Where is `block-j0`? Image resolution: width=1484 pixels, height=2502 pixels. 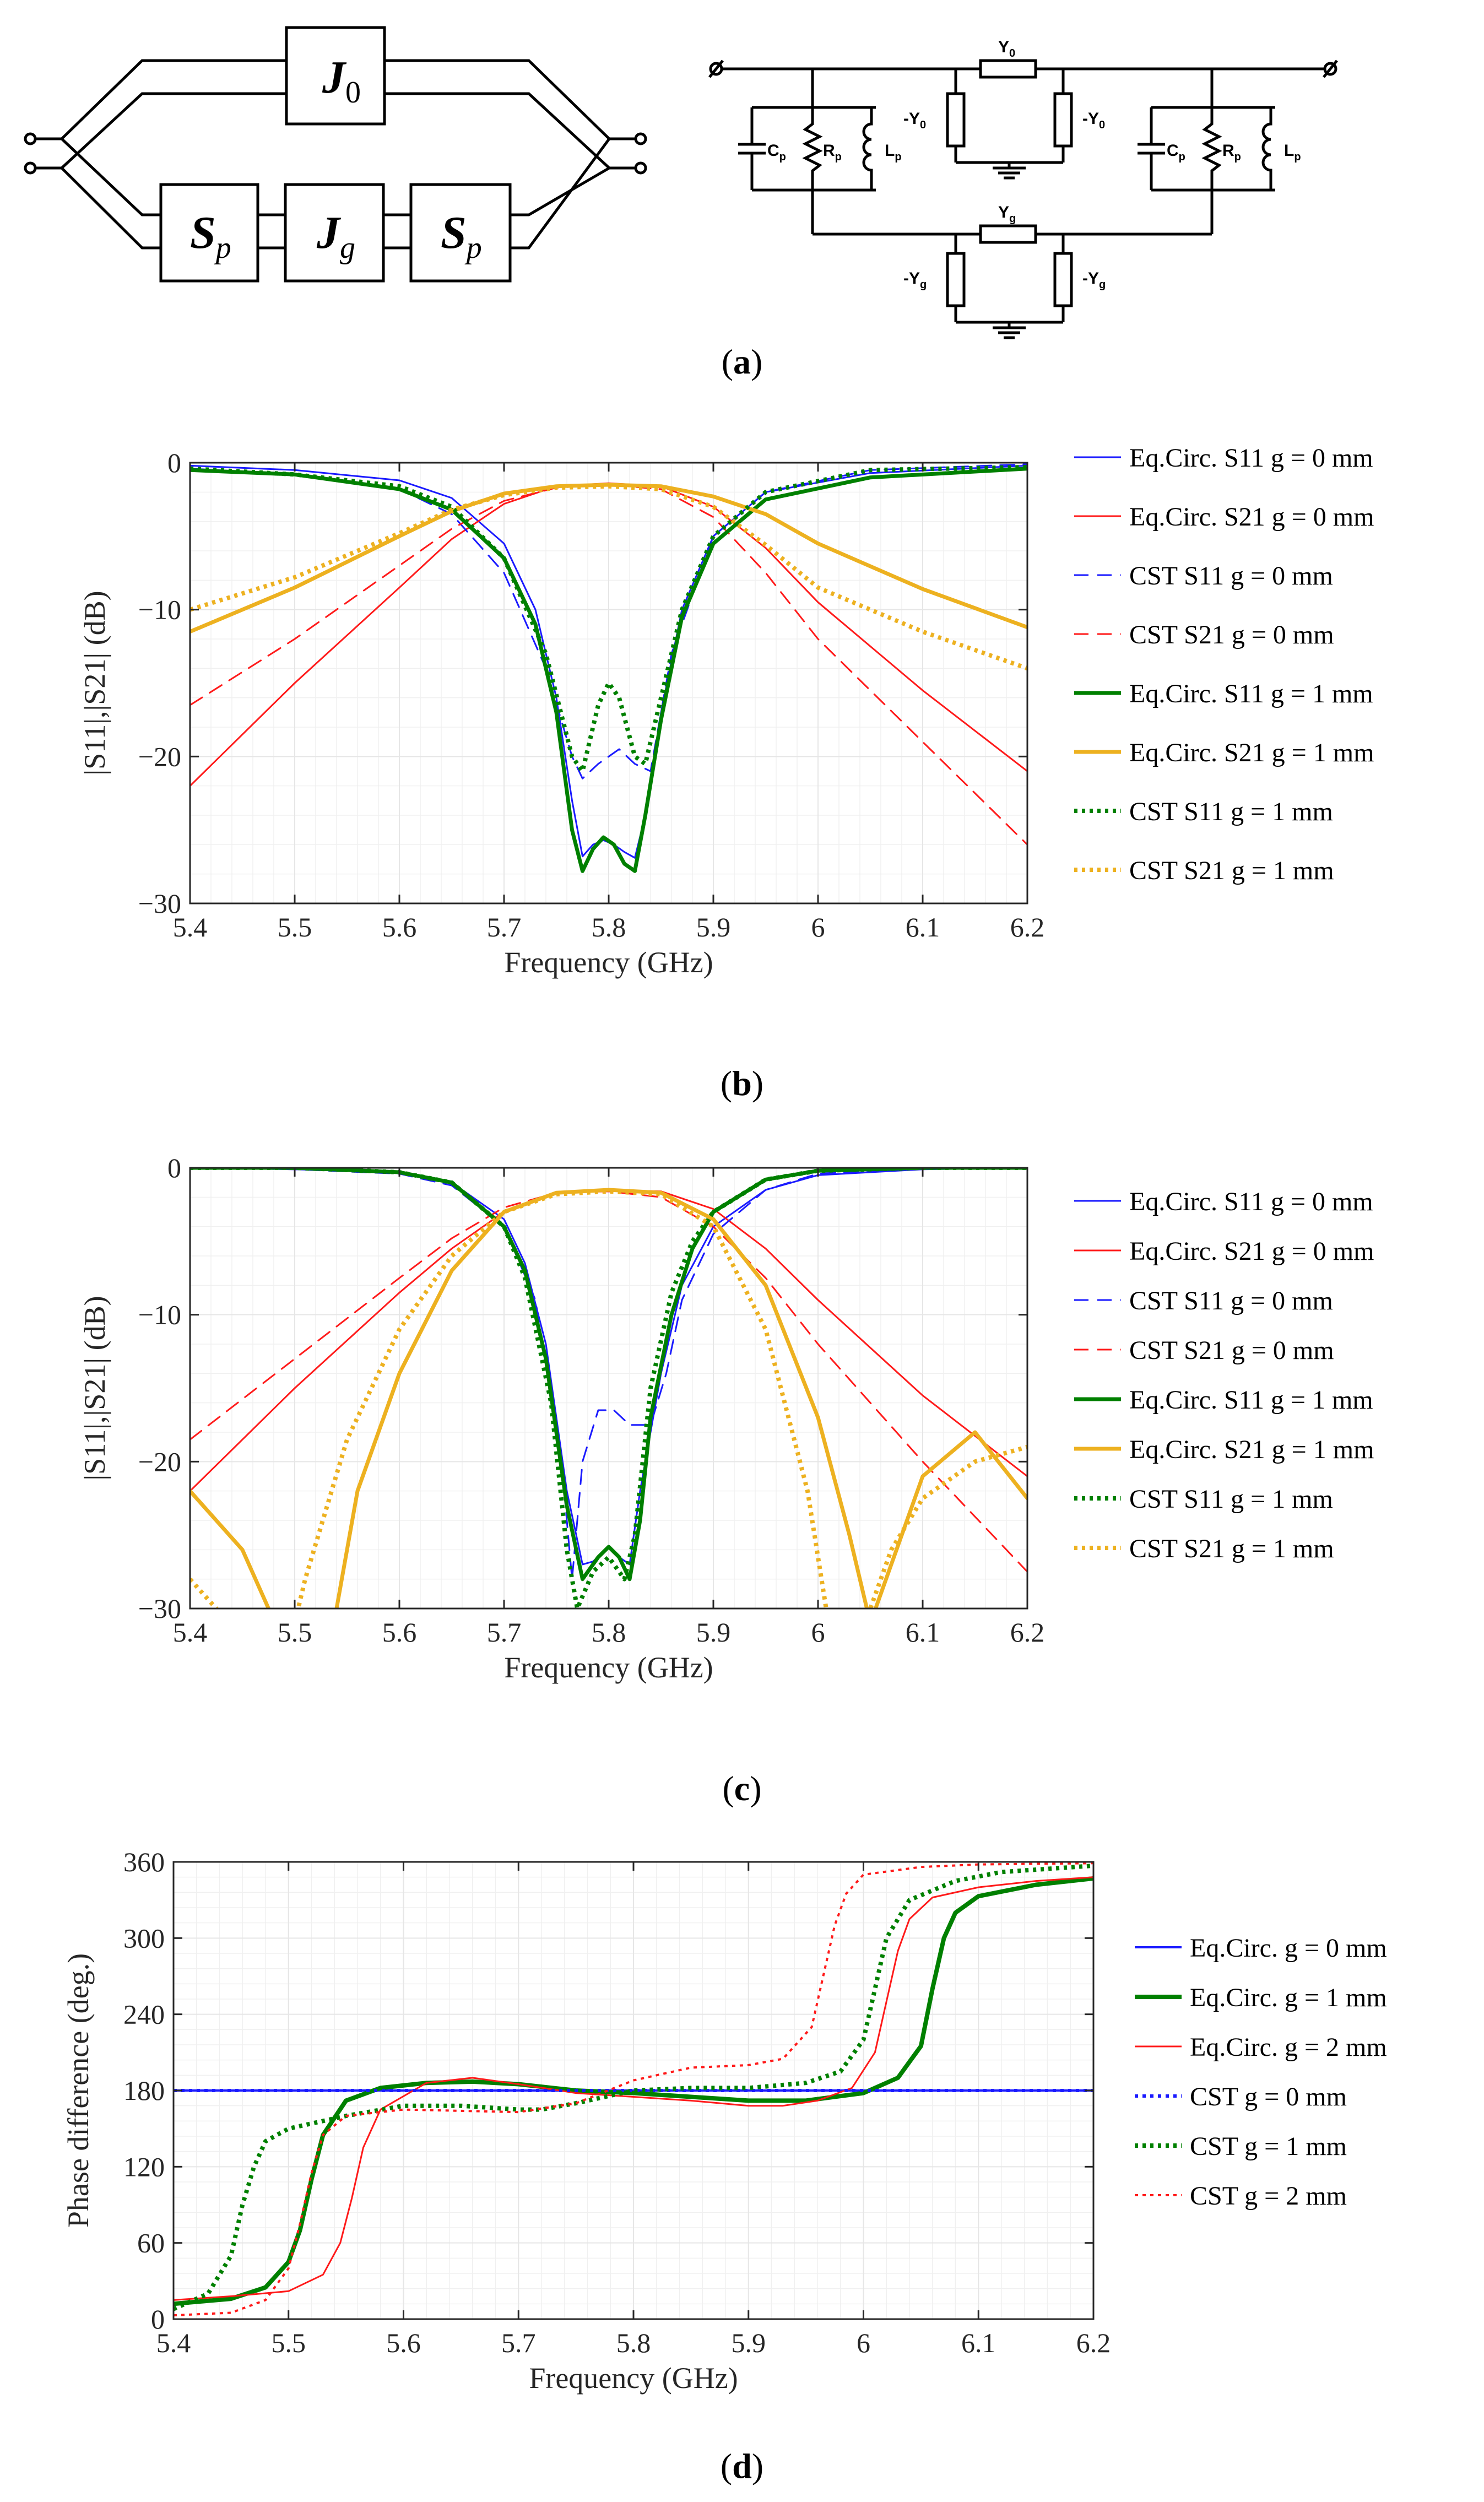
block-j0 is located at coordinates (336, 76).